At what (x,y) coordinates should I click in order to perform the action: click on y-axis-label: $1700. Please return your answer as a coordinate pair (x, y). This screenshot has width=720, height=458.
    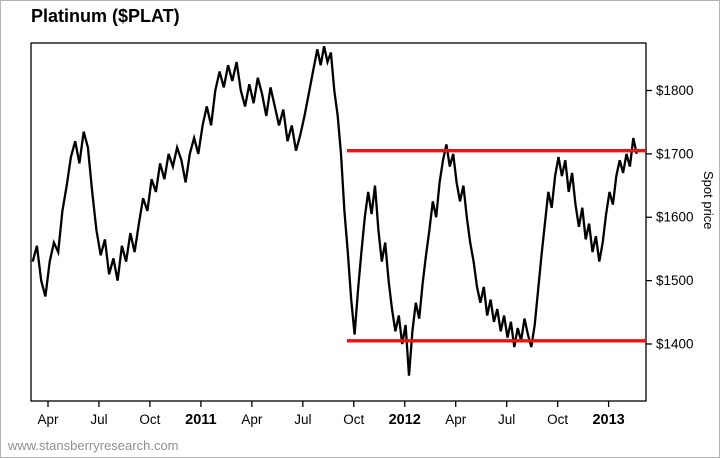
    Looking at the image, I should click on (675, 153).